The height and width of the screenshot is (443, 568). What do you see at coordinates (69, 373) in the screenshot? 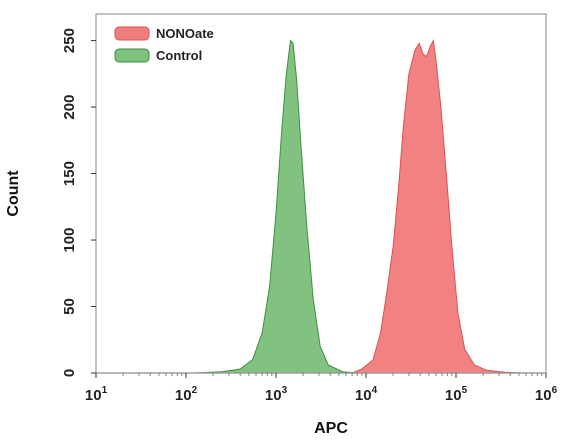
I see `y-tick-label: 0` at bounding box center [69, 373].